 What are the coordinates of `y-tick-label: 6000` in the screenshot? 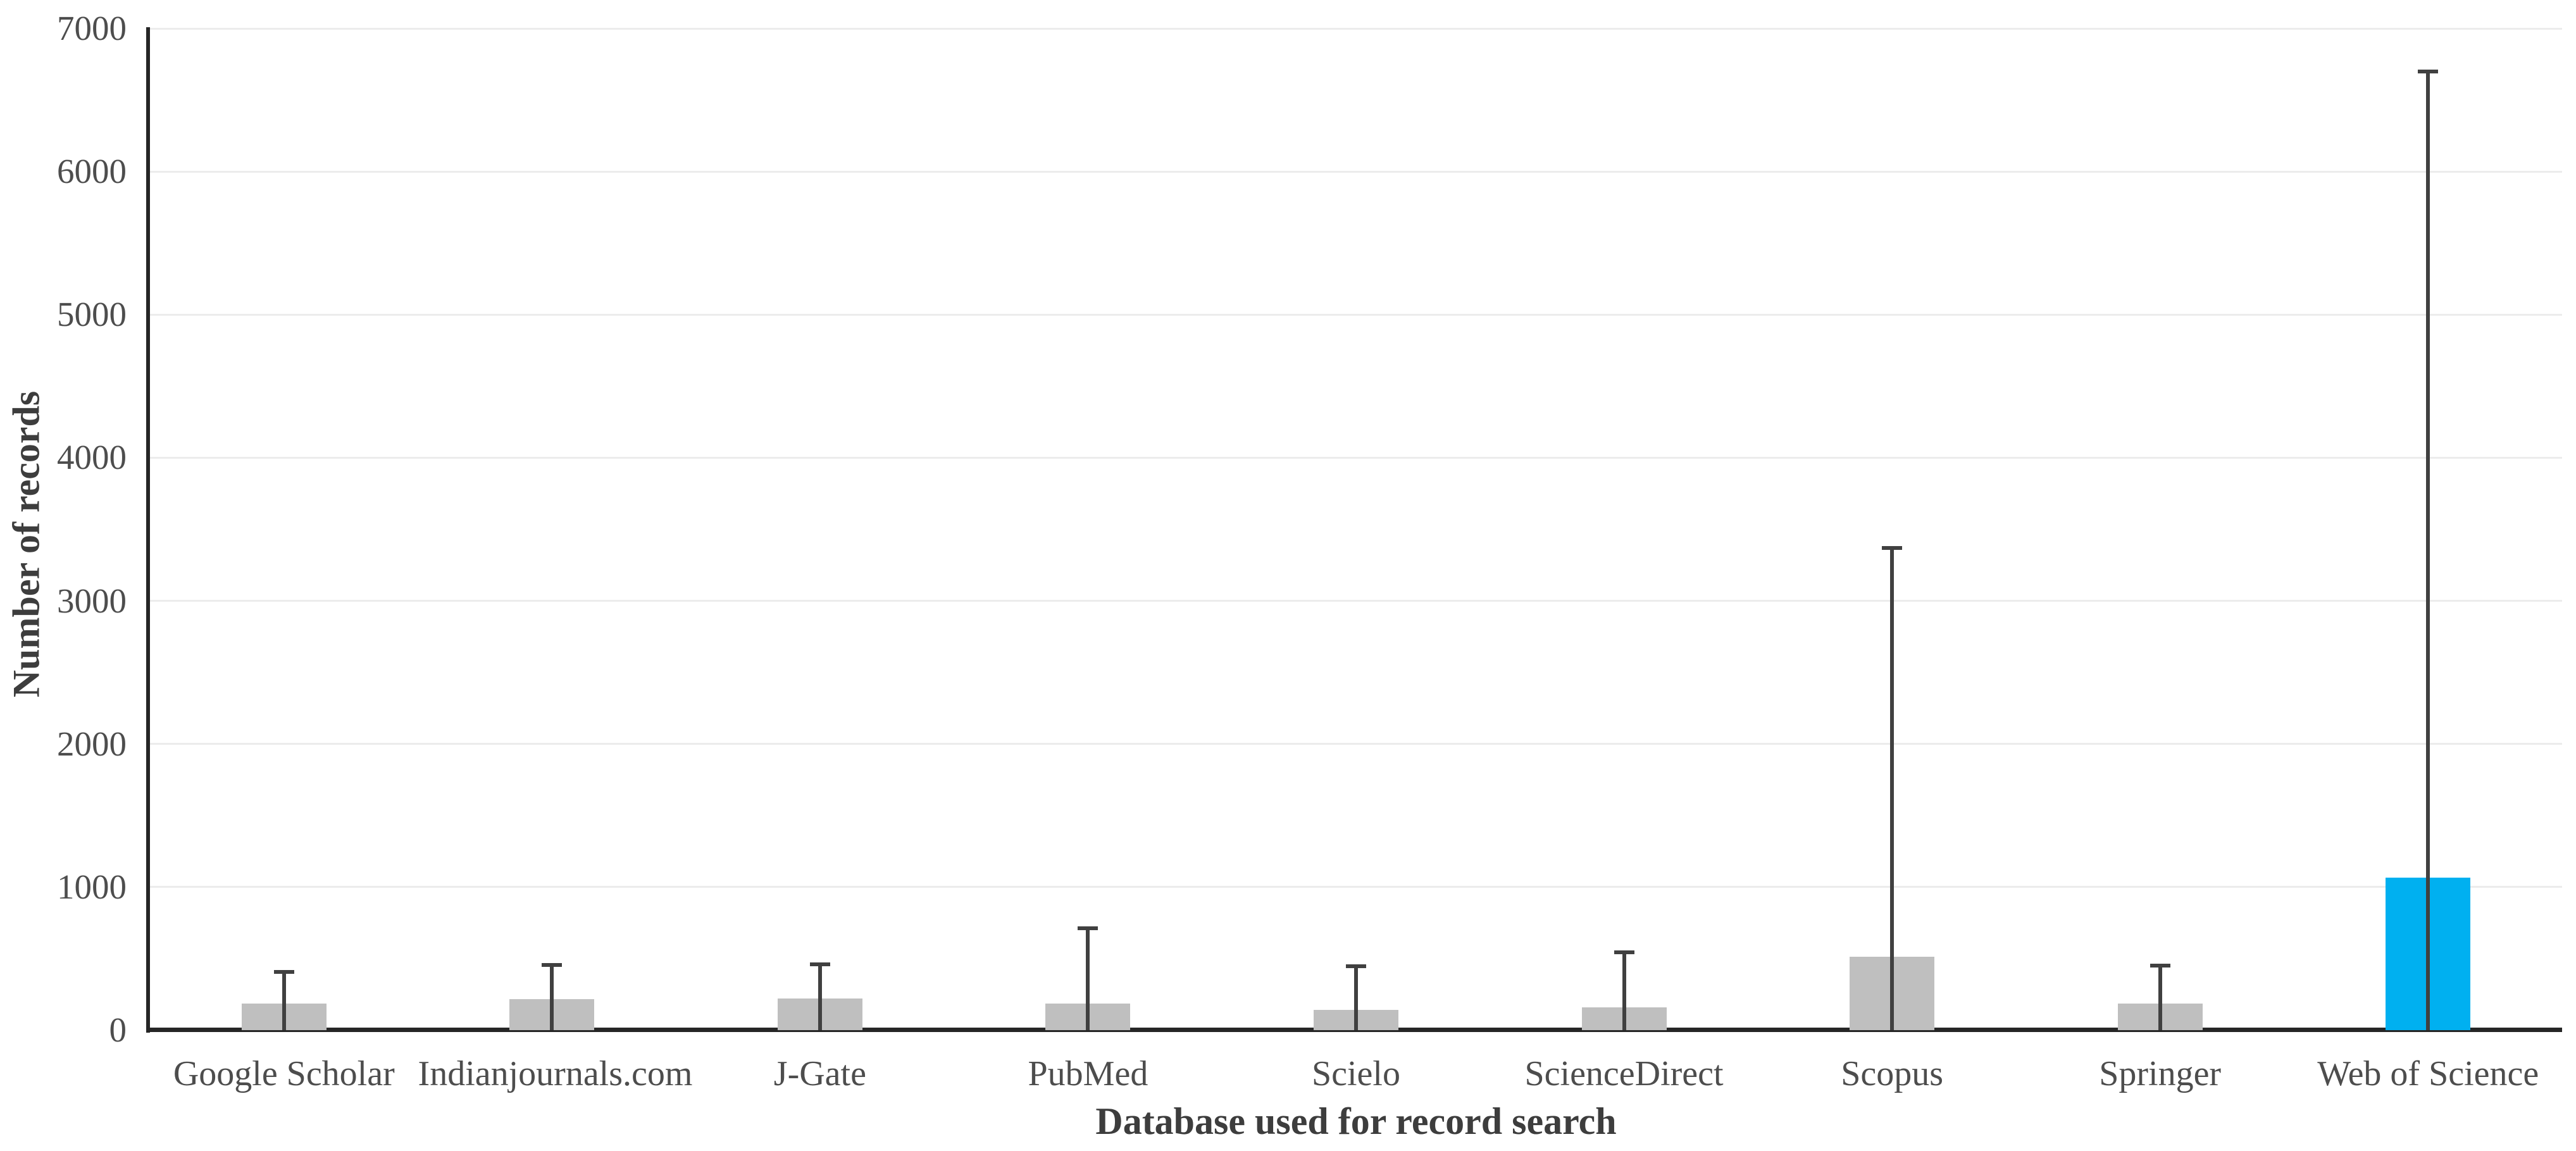 It's located at (92, 171).